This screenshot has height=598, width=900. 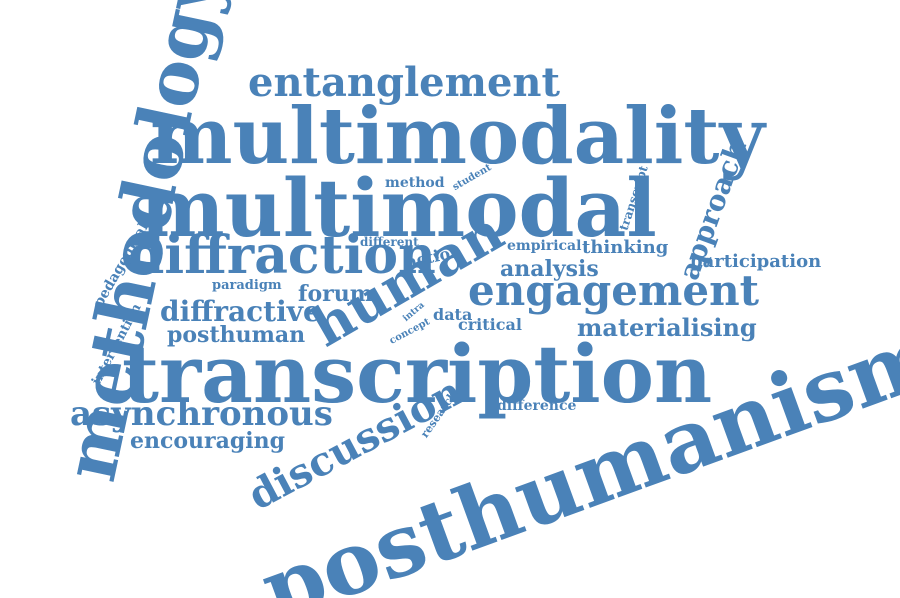 I want to click on word-participation: participation, so click(x=756, y=261).